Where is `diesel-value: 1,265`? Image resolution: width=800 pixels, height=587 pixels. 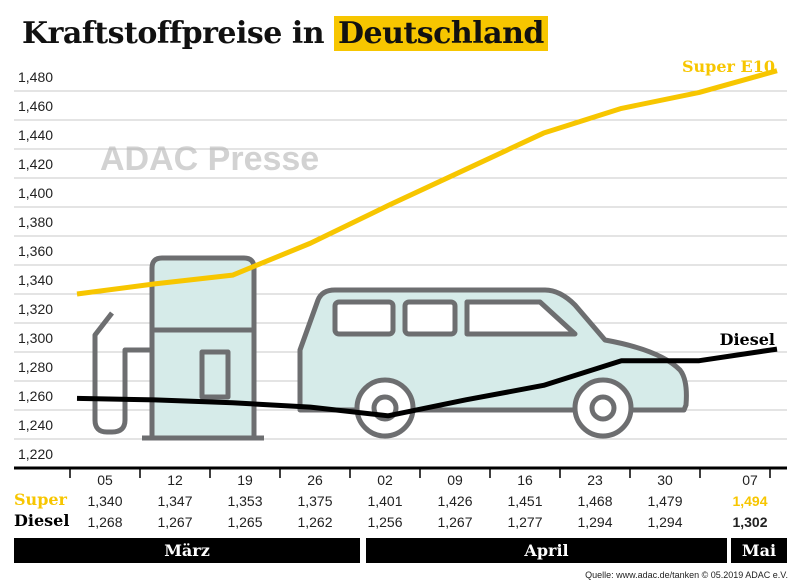
diesel-value: 1,265 is located at coordinates (245, 522).